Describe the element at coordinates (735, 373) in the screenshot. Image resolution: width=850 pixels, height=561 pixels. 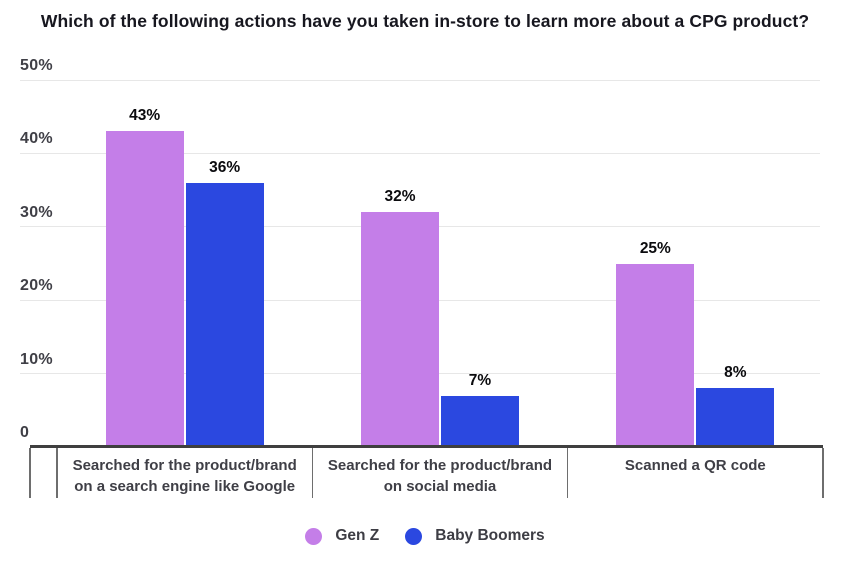
I see `bar-value-label: 8%` at that location.